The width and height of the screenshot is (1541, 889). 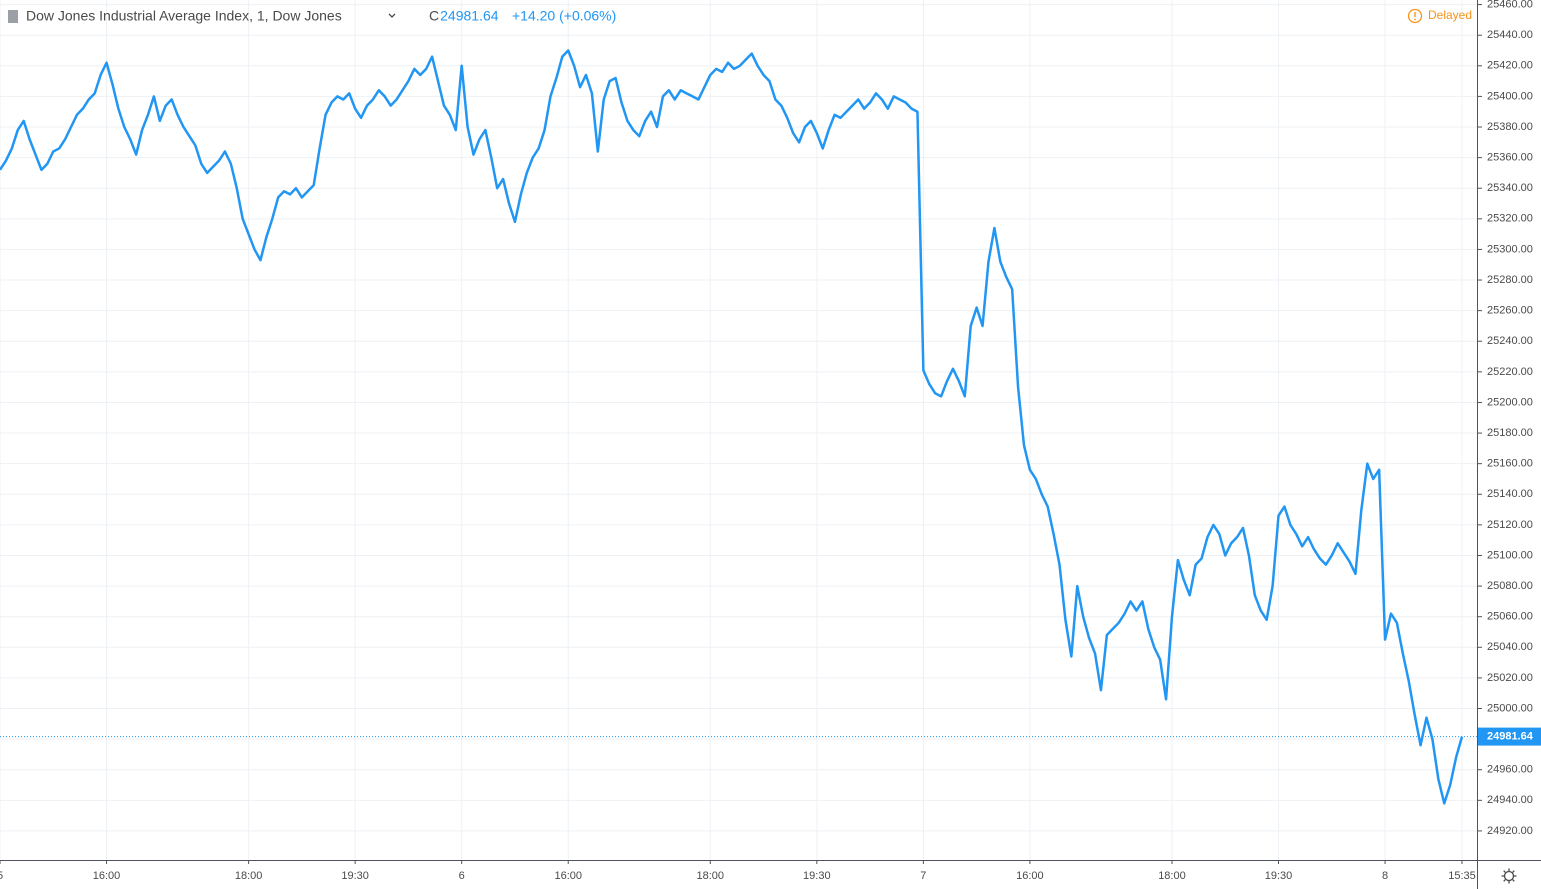 I want to click on x-tick-label: 8, so click(x=1385, y=876).